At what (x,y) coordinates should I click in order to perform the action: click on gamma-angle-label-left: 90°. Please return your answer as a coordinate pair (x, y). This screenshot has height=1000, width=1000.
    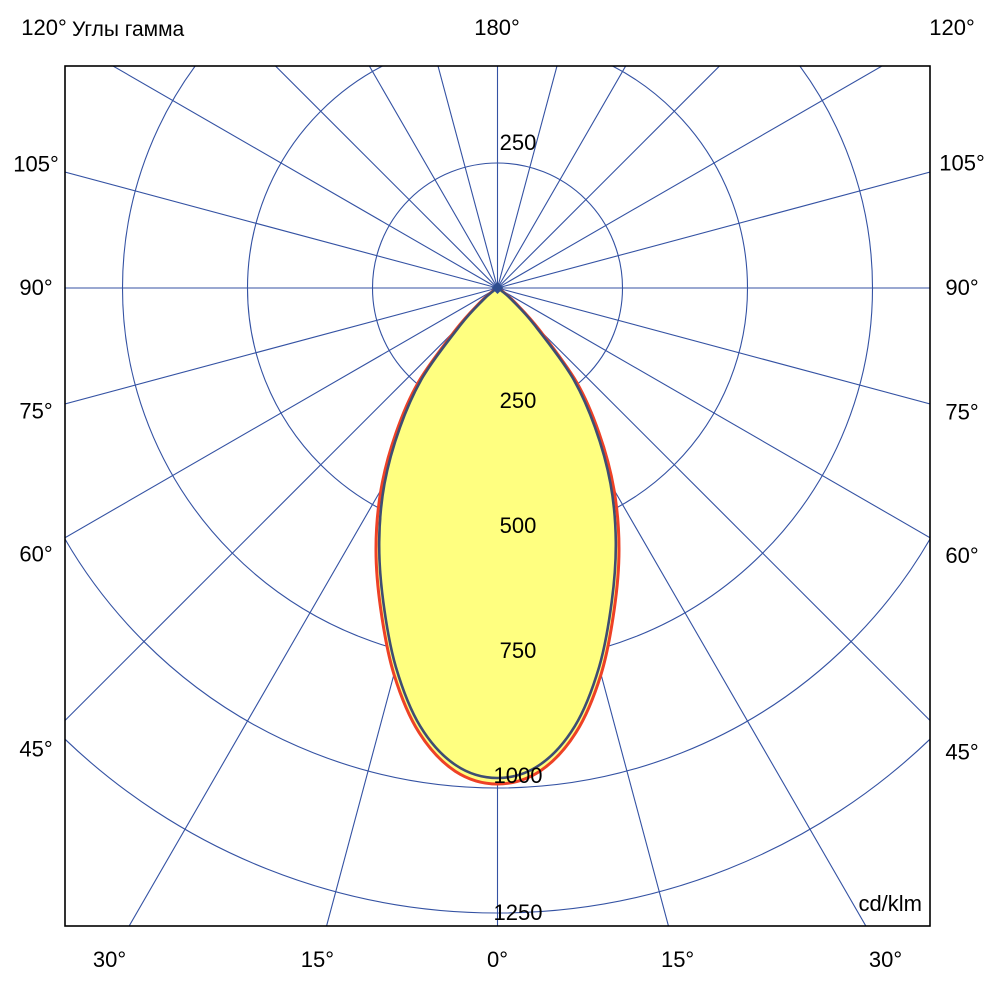
    Looking at the image, I should click on (35, 287).